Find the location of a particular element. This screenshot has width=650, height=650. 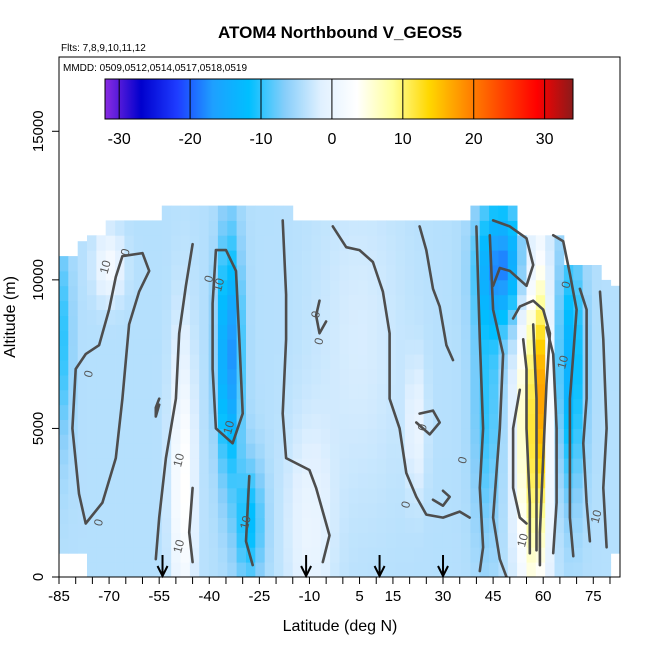

x-tick-label: 75 is located at coordinates (593, 596).